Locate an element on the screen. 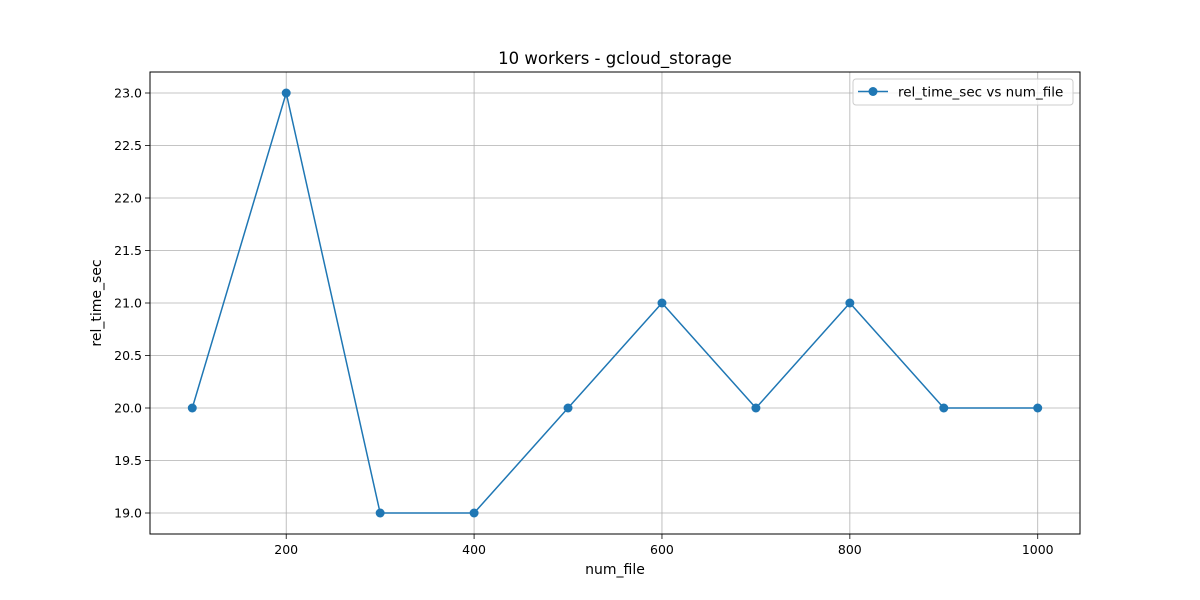  y-axis-title: rel_time_sec is located at coordinates (97, 302).